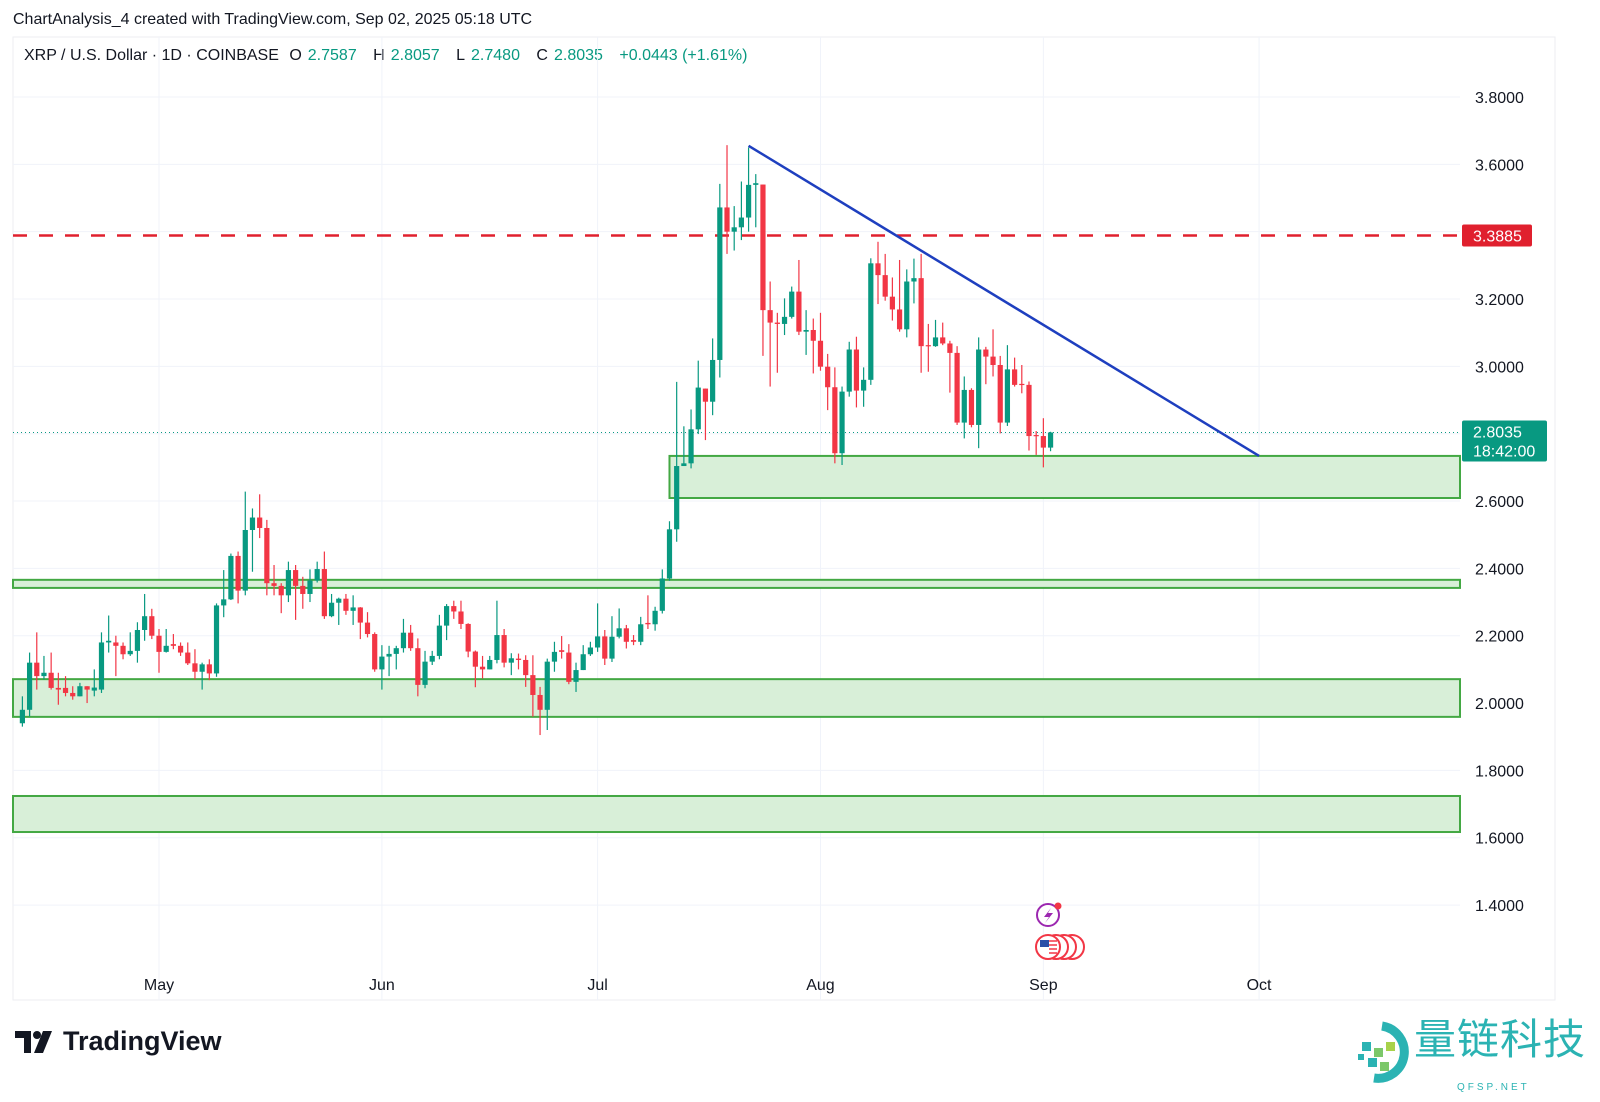 This screenshot has width=1600, height=1102. What do you see at coordinates (1499, 165) in the screenshot?
I see `y-tick-label: 3.6000` at bounding box center [1499, 165].